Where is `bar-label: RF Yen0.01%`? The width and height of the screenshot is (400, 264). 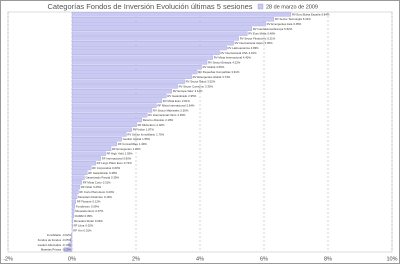 bar-label: RF Yen0.01% is located at coordinates (82, 230).